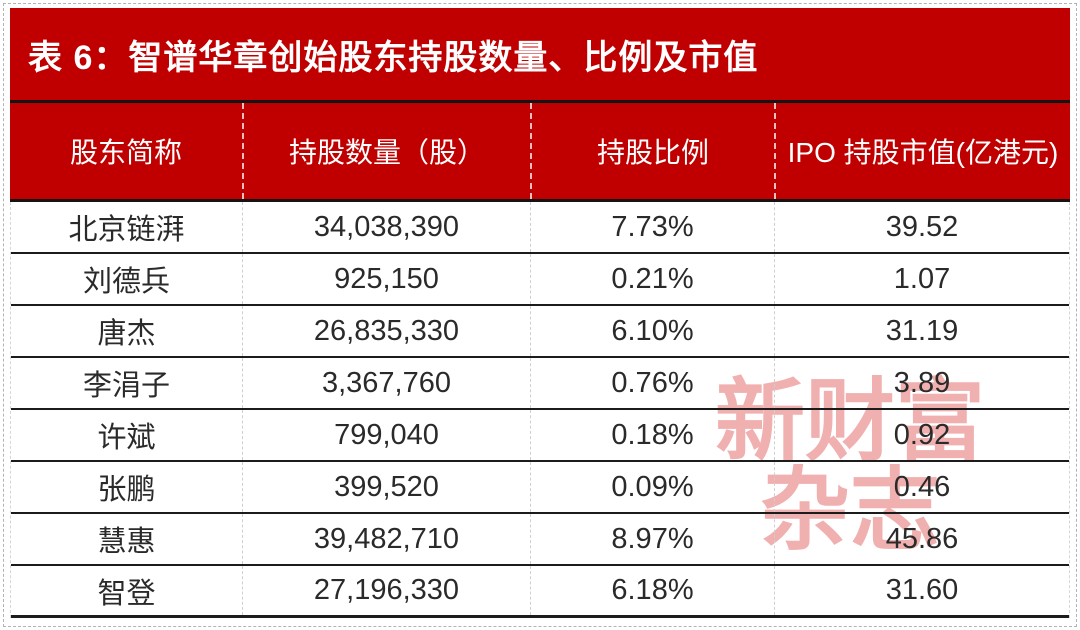 Image resolution: width=1080 pixels, height=630 pixels. What do you see at coordinates (652, 227) in the screenshot?
I see `cell-shareholding-ratio: 7.73%` at bounding box center [652, 227].